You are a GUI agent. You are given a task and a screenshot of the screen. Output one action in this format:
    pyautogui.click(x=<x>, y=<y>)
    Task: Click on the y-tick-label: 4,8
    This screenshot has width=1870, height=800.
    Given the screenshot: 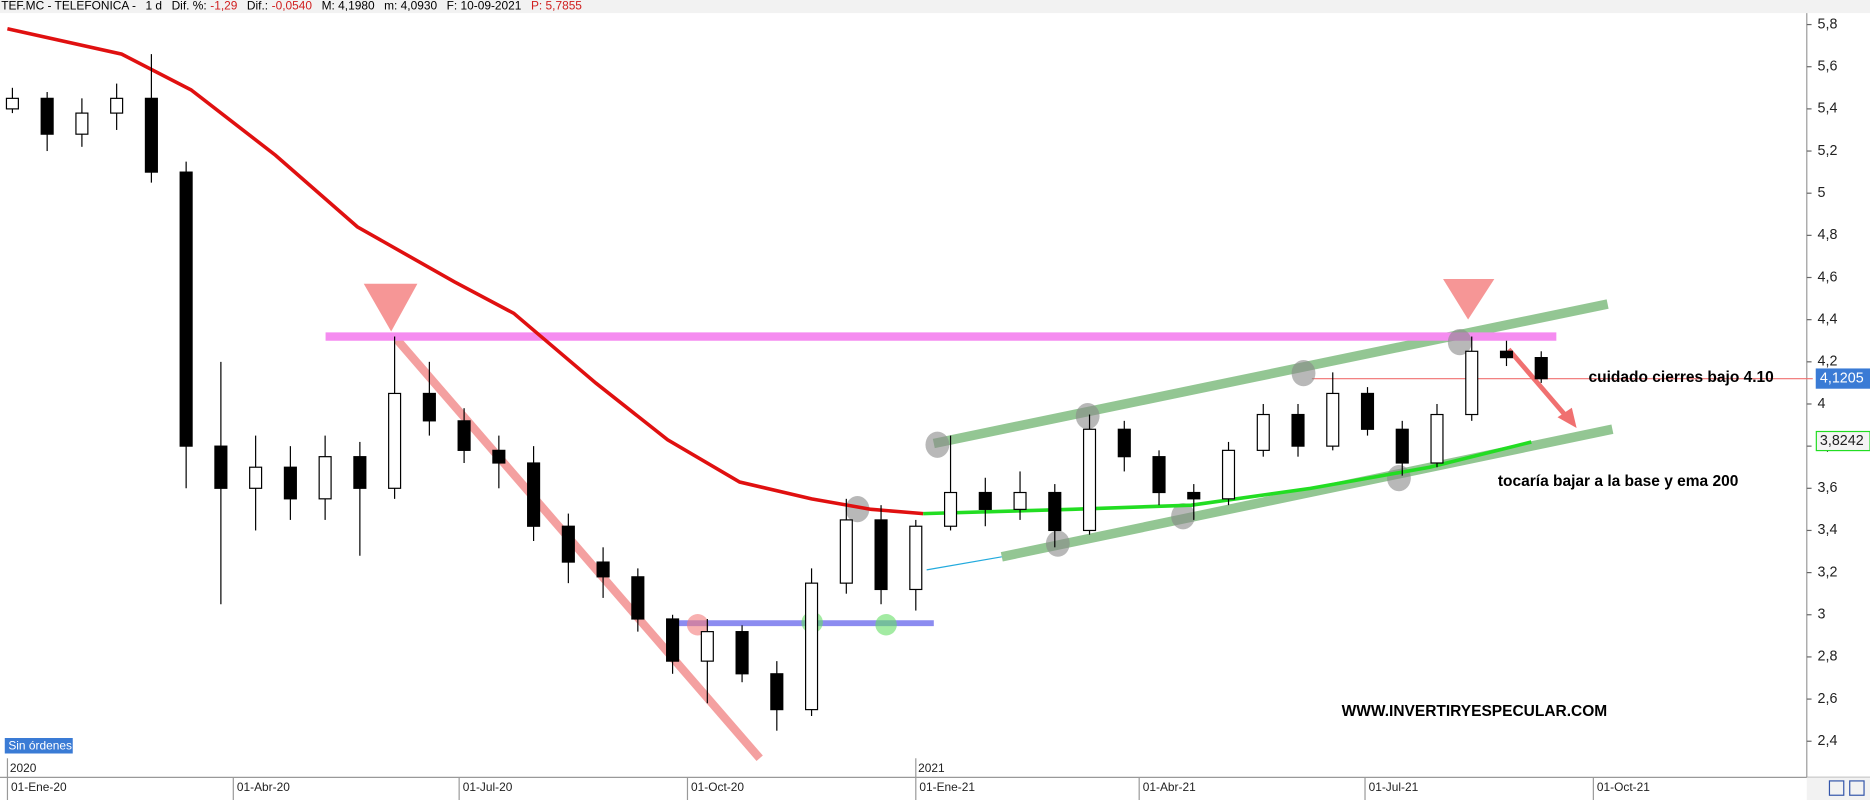 What is the action you would take?
    pyautogui.click(x=1828, y=235)
    